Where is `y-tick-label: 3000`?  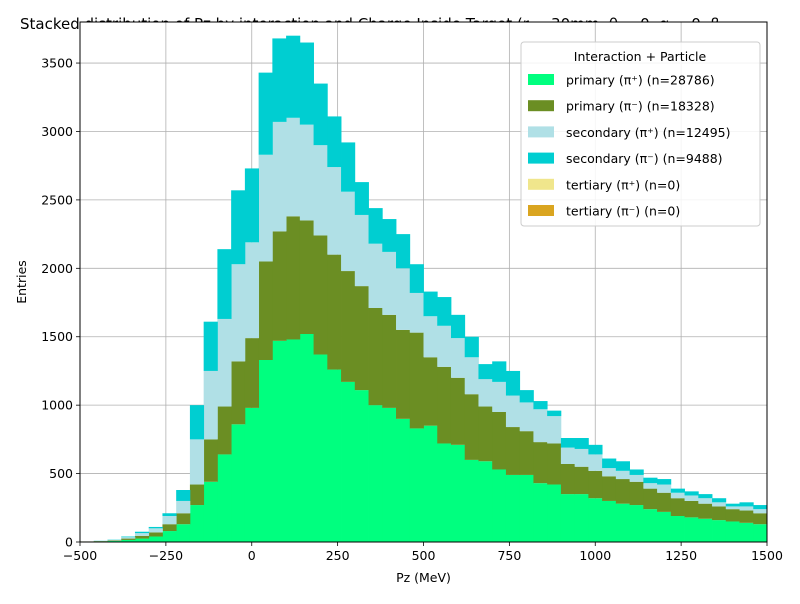 y-tick-label: 3000 is located at coordinates (57, 131).